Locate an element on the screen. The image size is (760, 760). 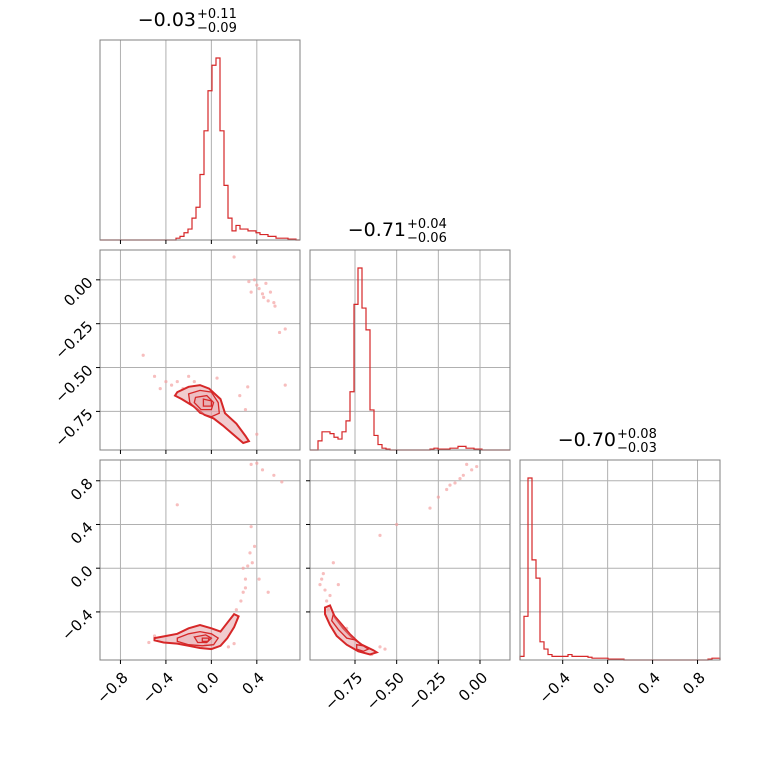
y-tick-label: −0.25 is located at coordinates (73, 339).